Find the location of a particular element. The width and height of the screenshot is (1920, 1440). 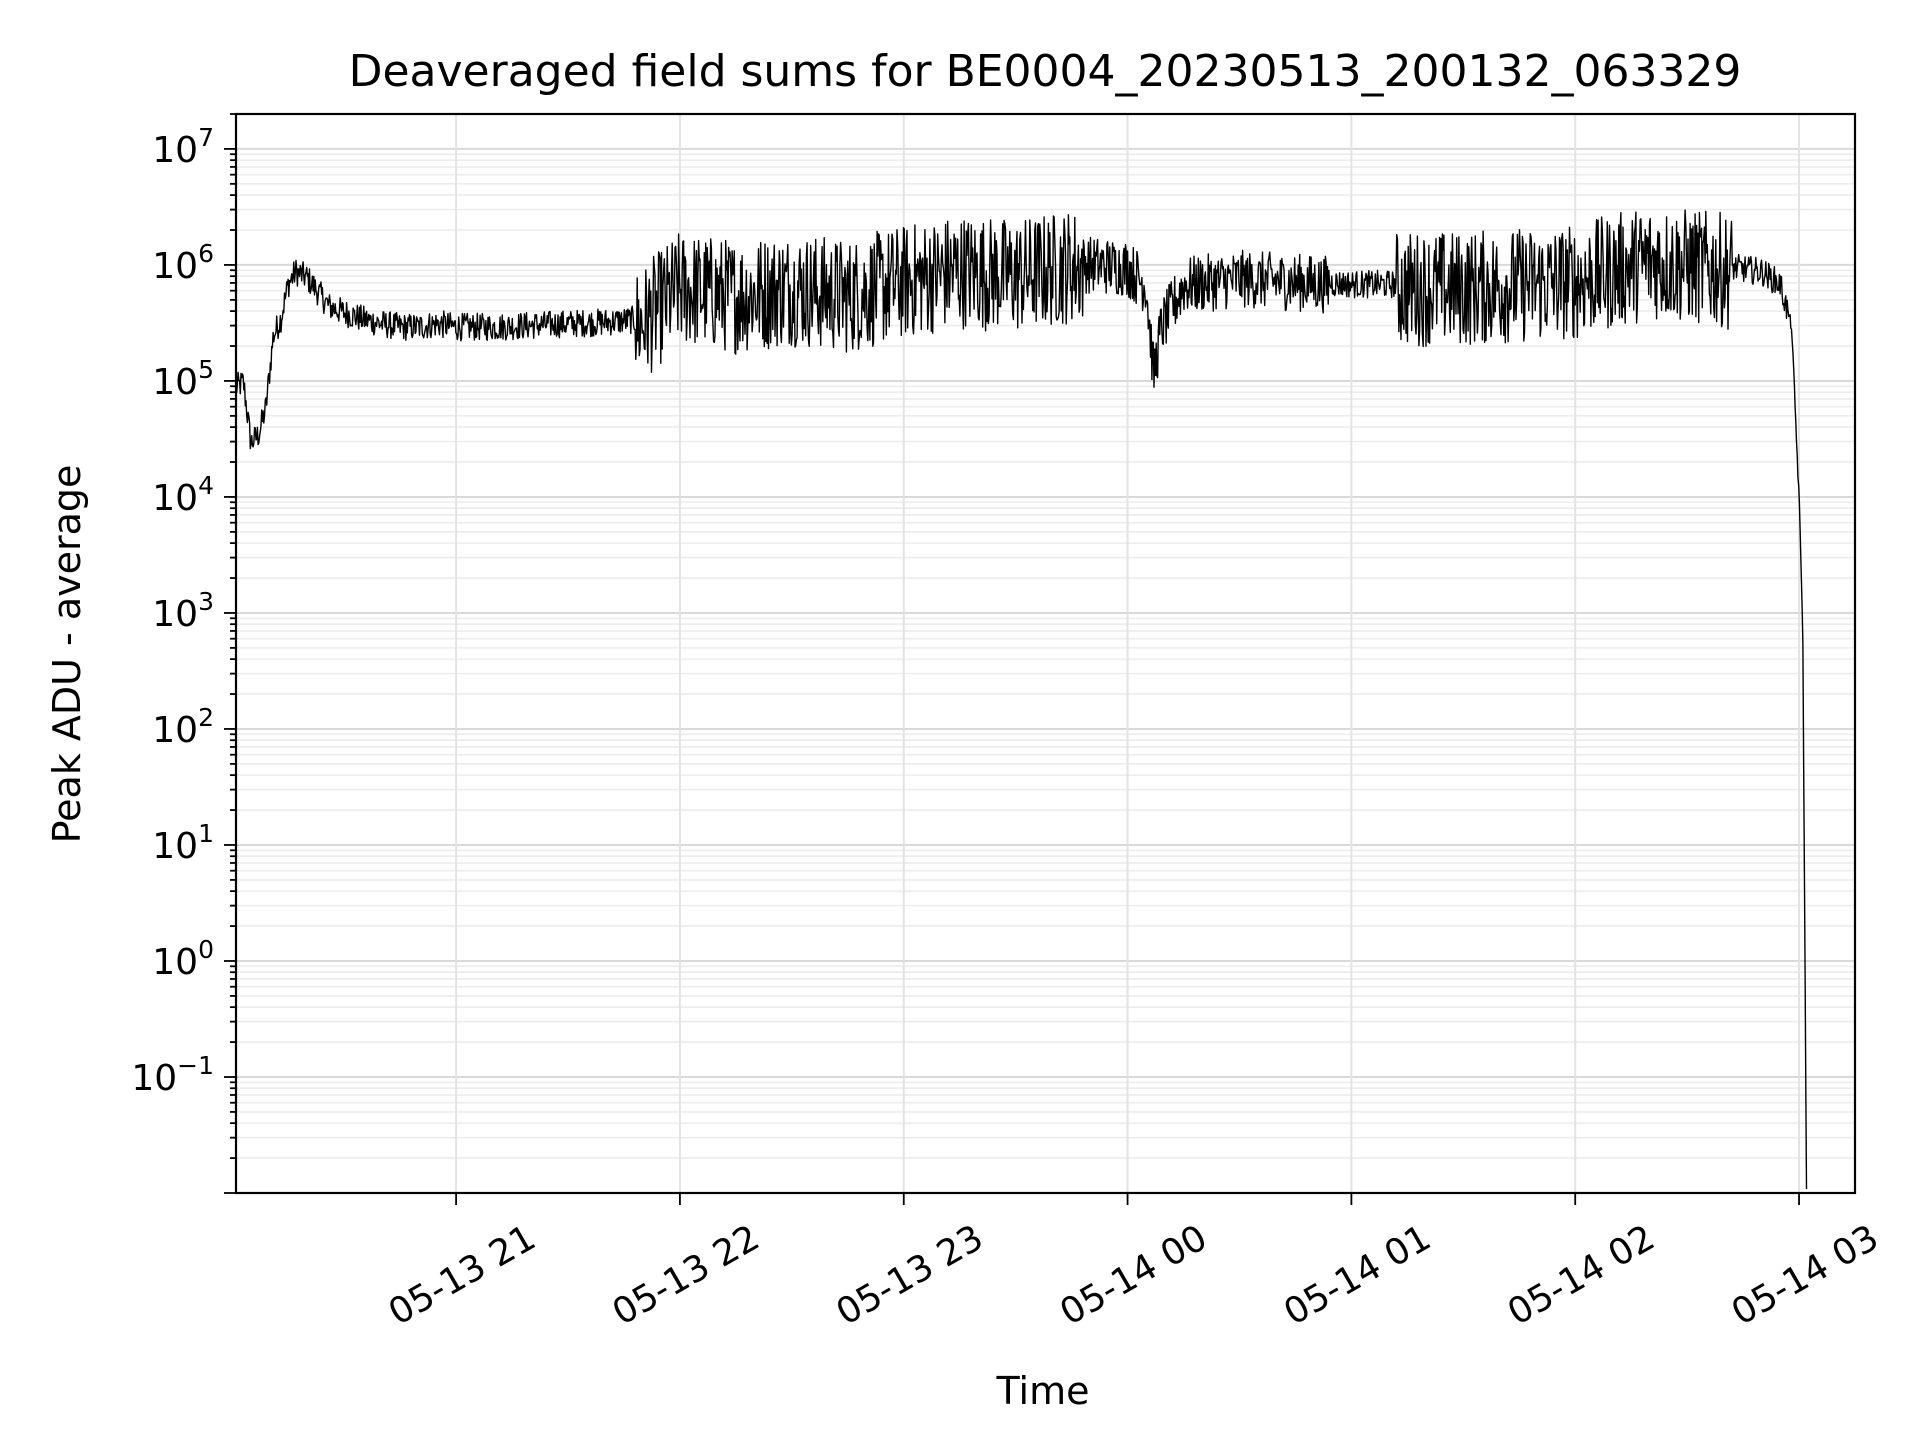

y-tick-label: 10⁶ is located at coordinates (183, 263).